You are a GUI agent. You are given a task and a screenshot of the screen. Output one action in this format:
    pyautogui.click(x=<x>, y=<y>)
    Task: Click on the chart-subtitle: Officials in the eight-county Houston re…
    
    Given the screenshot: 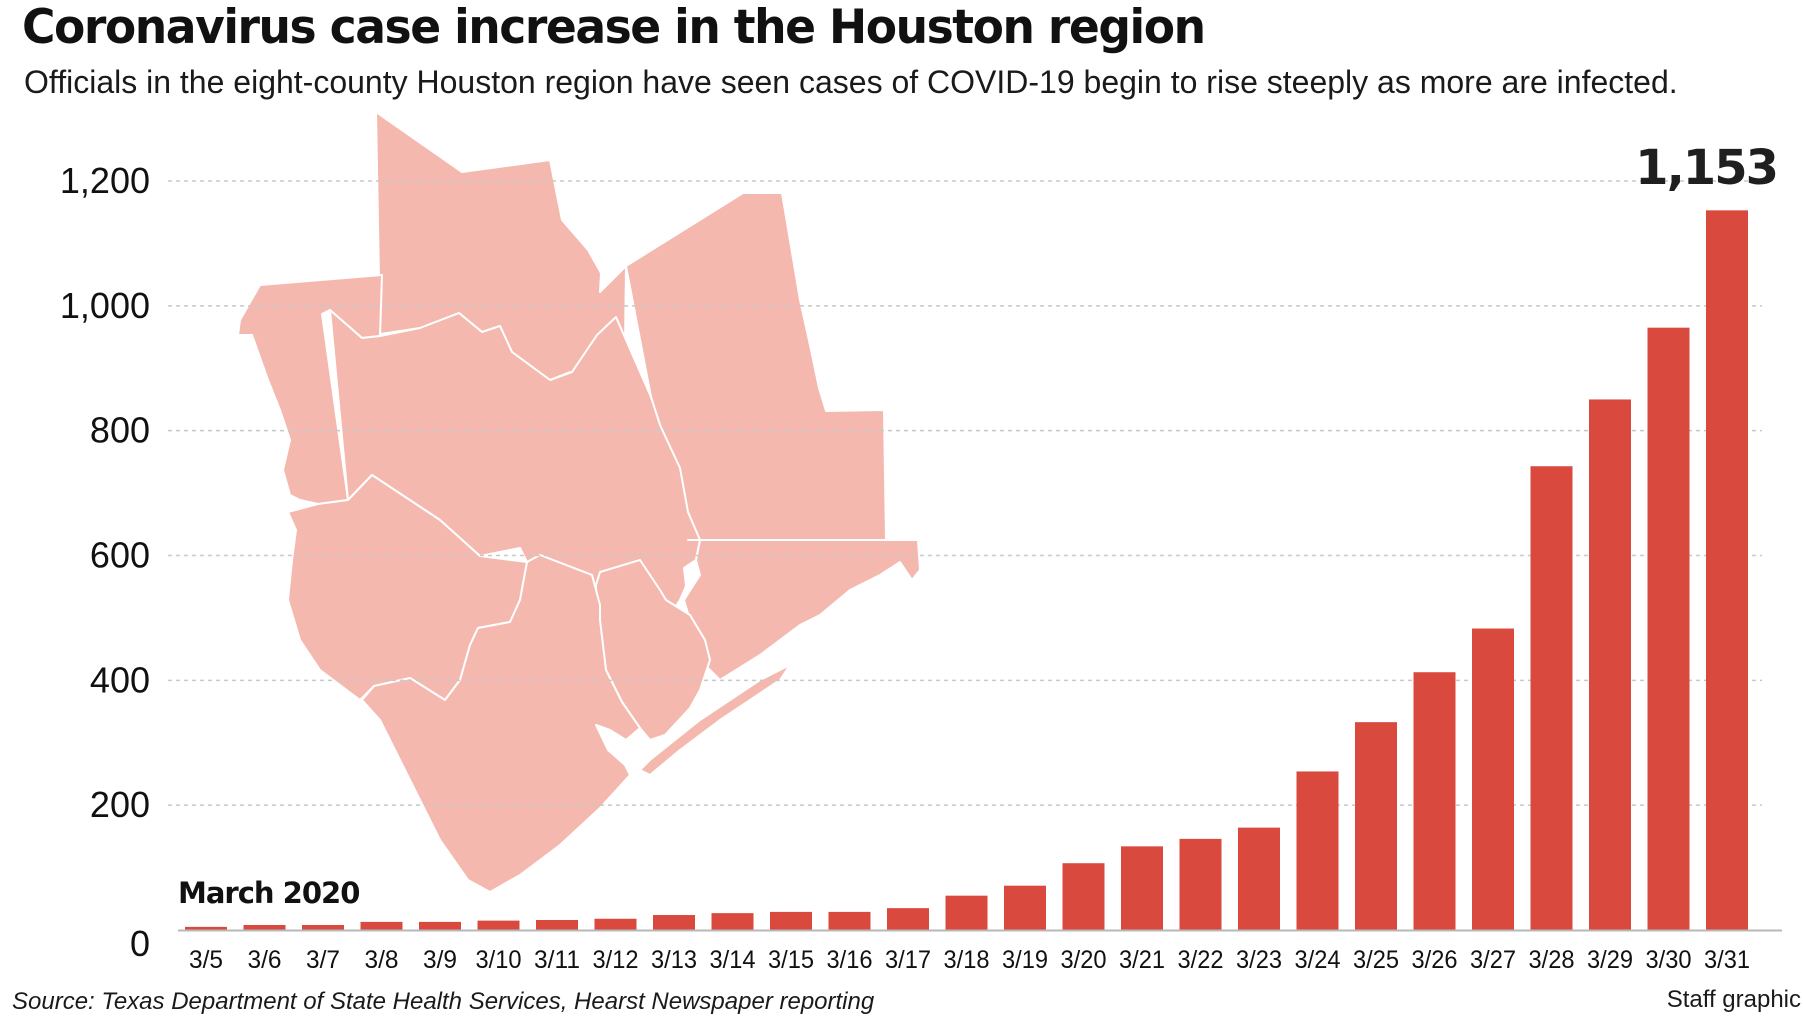 What is the action you would take?
    pyautogui.click(x=851, y=82)
    